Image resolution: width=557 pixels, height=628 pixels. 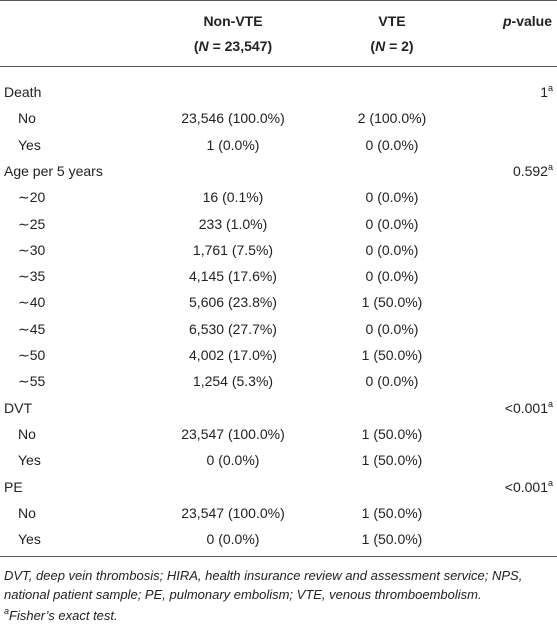 What do you see at coordinates (63, 615) in the screenshot?
I see `text: Fisher’s exact test.` at bounding box center [63, 615].